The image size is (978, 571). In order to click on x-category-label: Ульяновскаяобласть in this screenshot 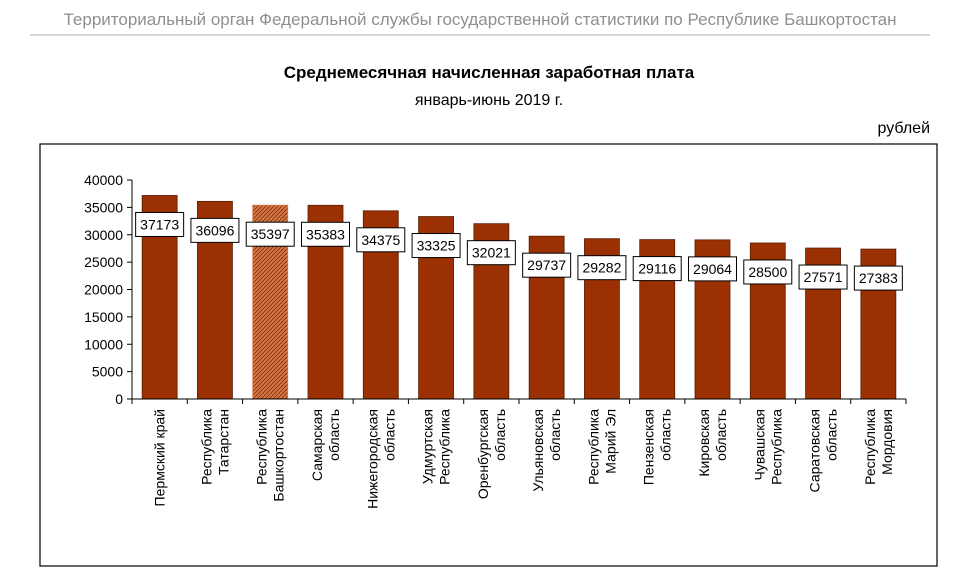, I will do `click(546, 450)`.